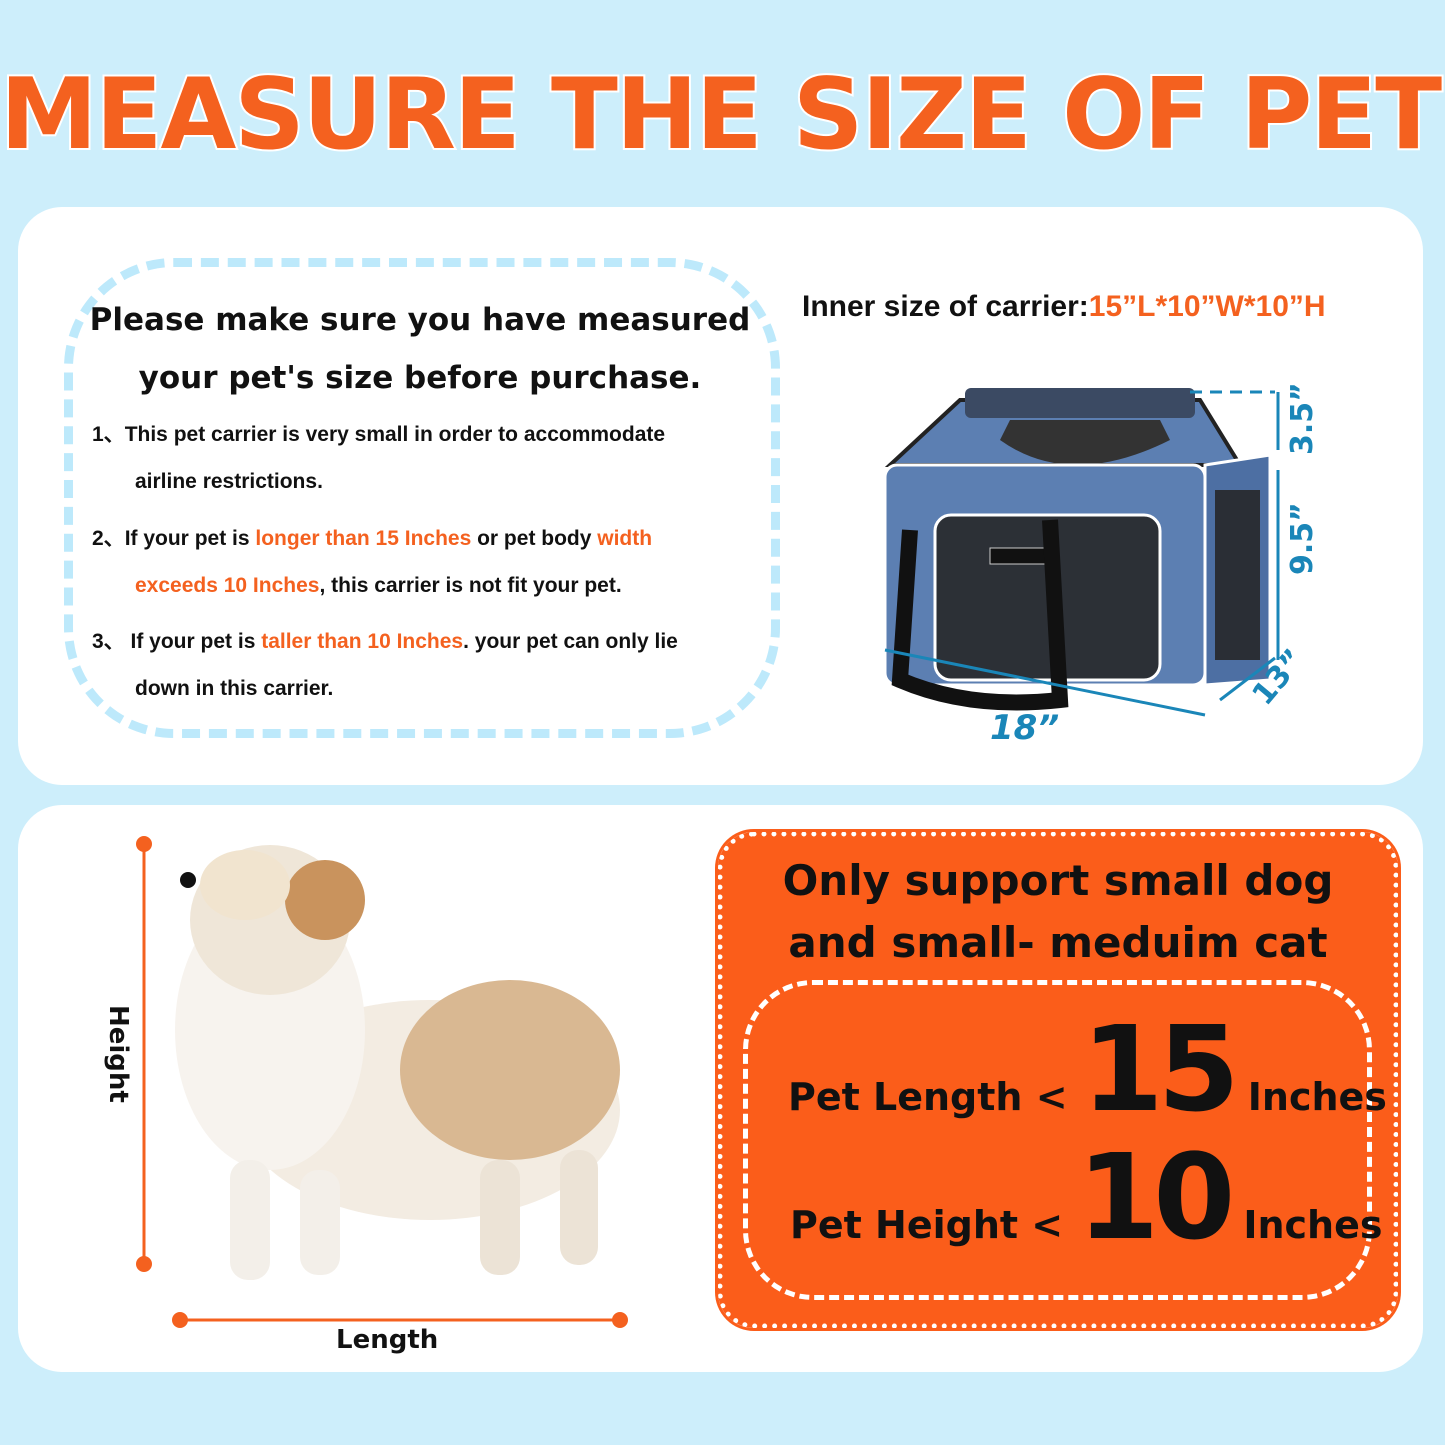 The width and height of the screenshot is (1445, 1445). Describe the element at coordinates (1086, 1197) in the screenshot. I see `height-limit: Pet Height <10 Inches` at that location.